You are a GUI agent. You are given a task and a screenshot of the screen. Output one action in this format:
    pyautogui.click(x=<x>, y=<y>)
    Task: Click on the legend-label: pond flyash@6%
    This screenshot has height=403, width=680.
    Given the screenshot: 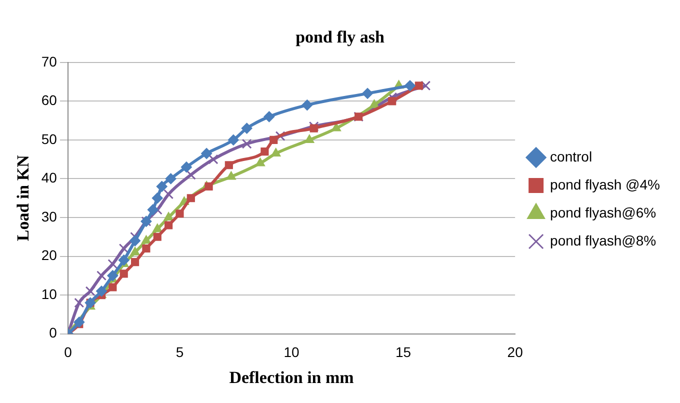 What is the action you would take?
    pyautogui.click(x=603, y=212)
    